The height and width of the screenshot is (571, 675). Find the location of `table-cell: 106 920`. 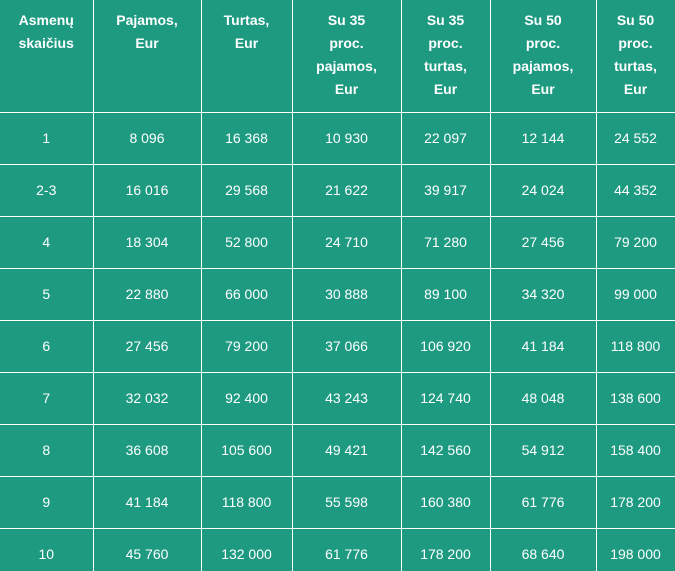

table-cell: 106 920 is located at coordinates (445, 346).